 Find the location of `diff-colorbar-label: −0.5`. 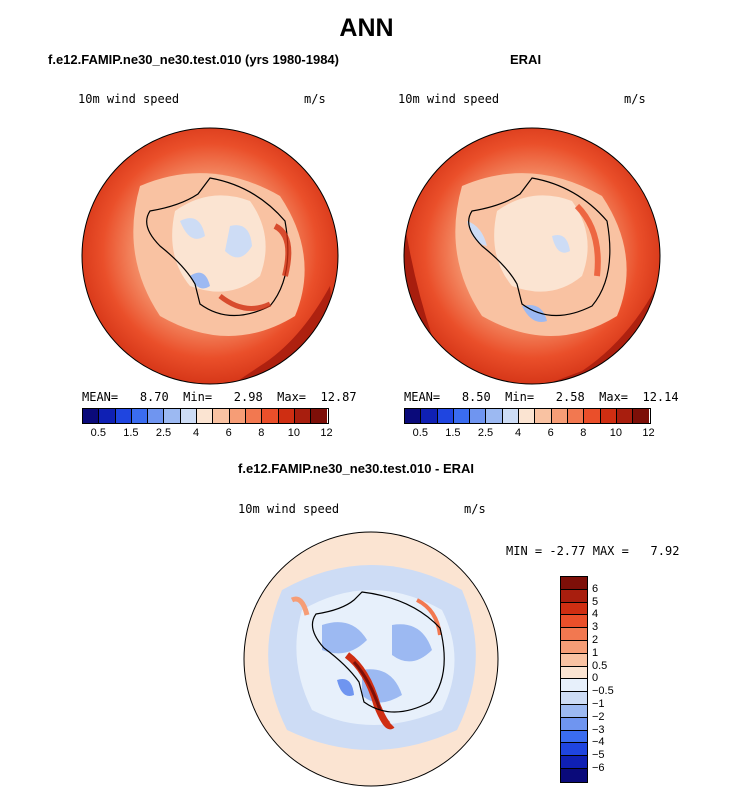

diff-colorbar-label: −0.5 is located at coordinates (603, 691).